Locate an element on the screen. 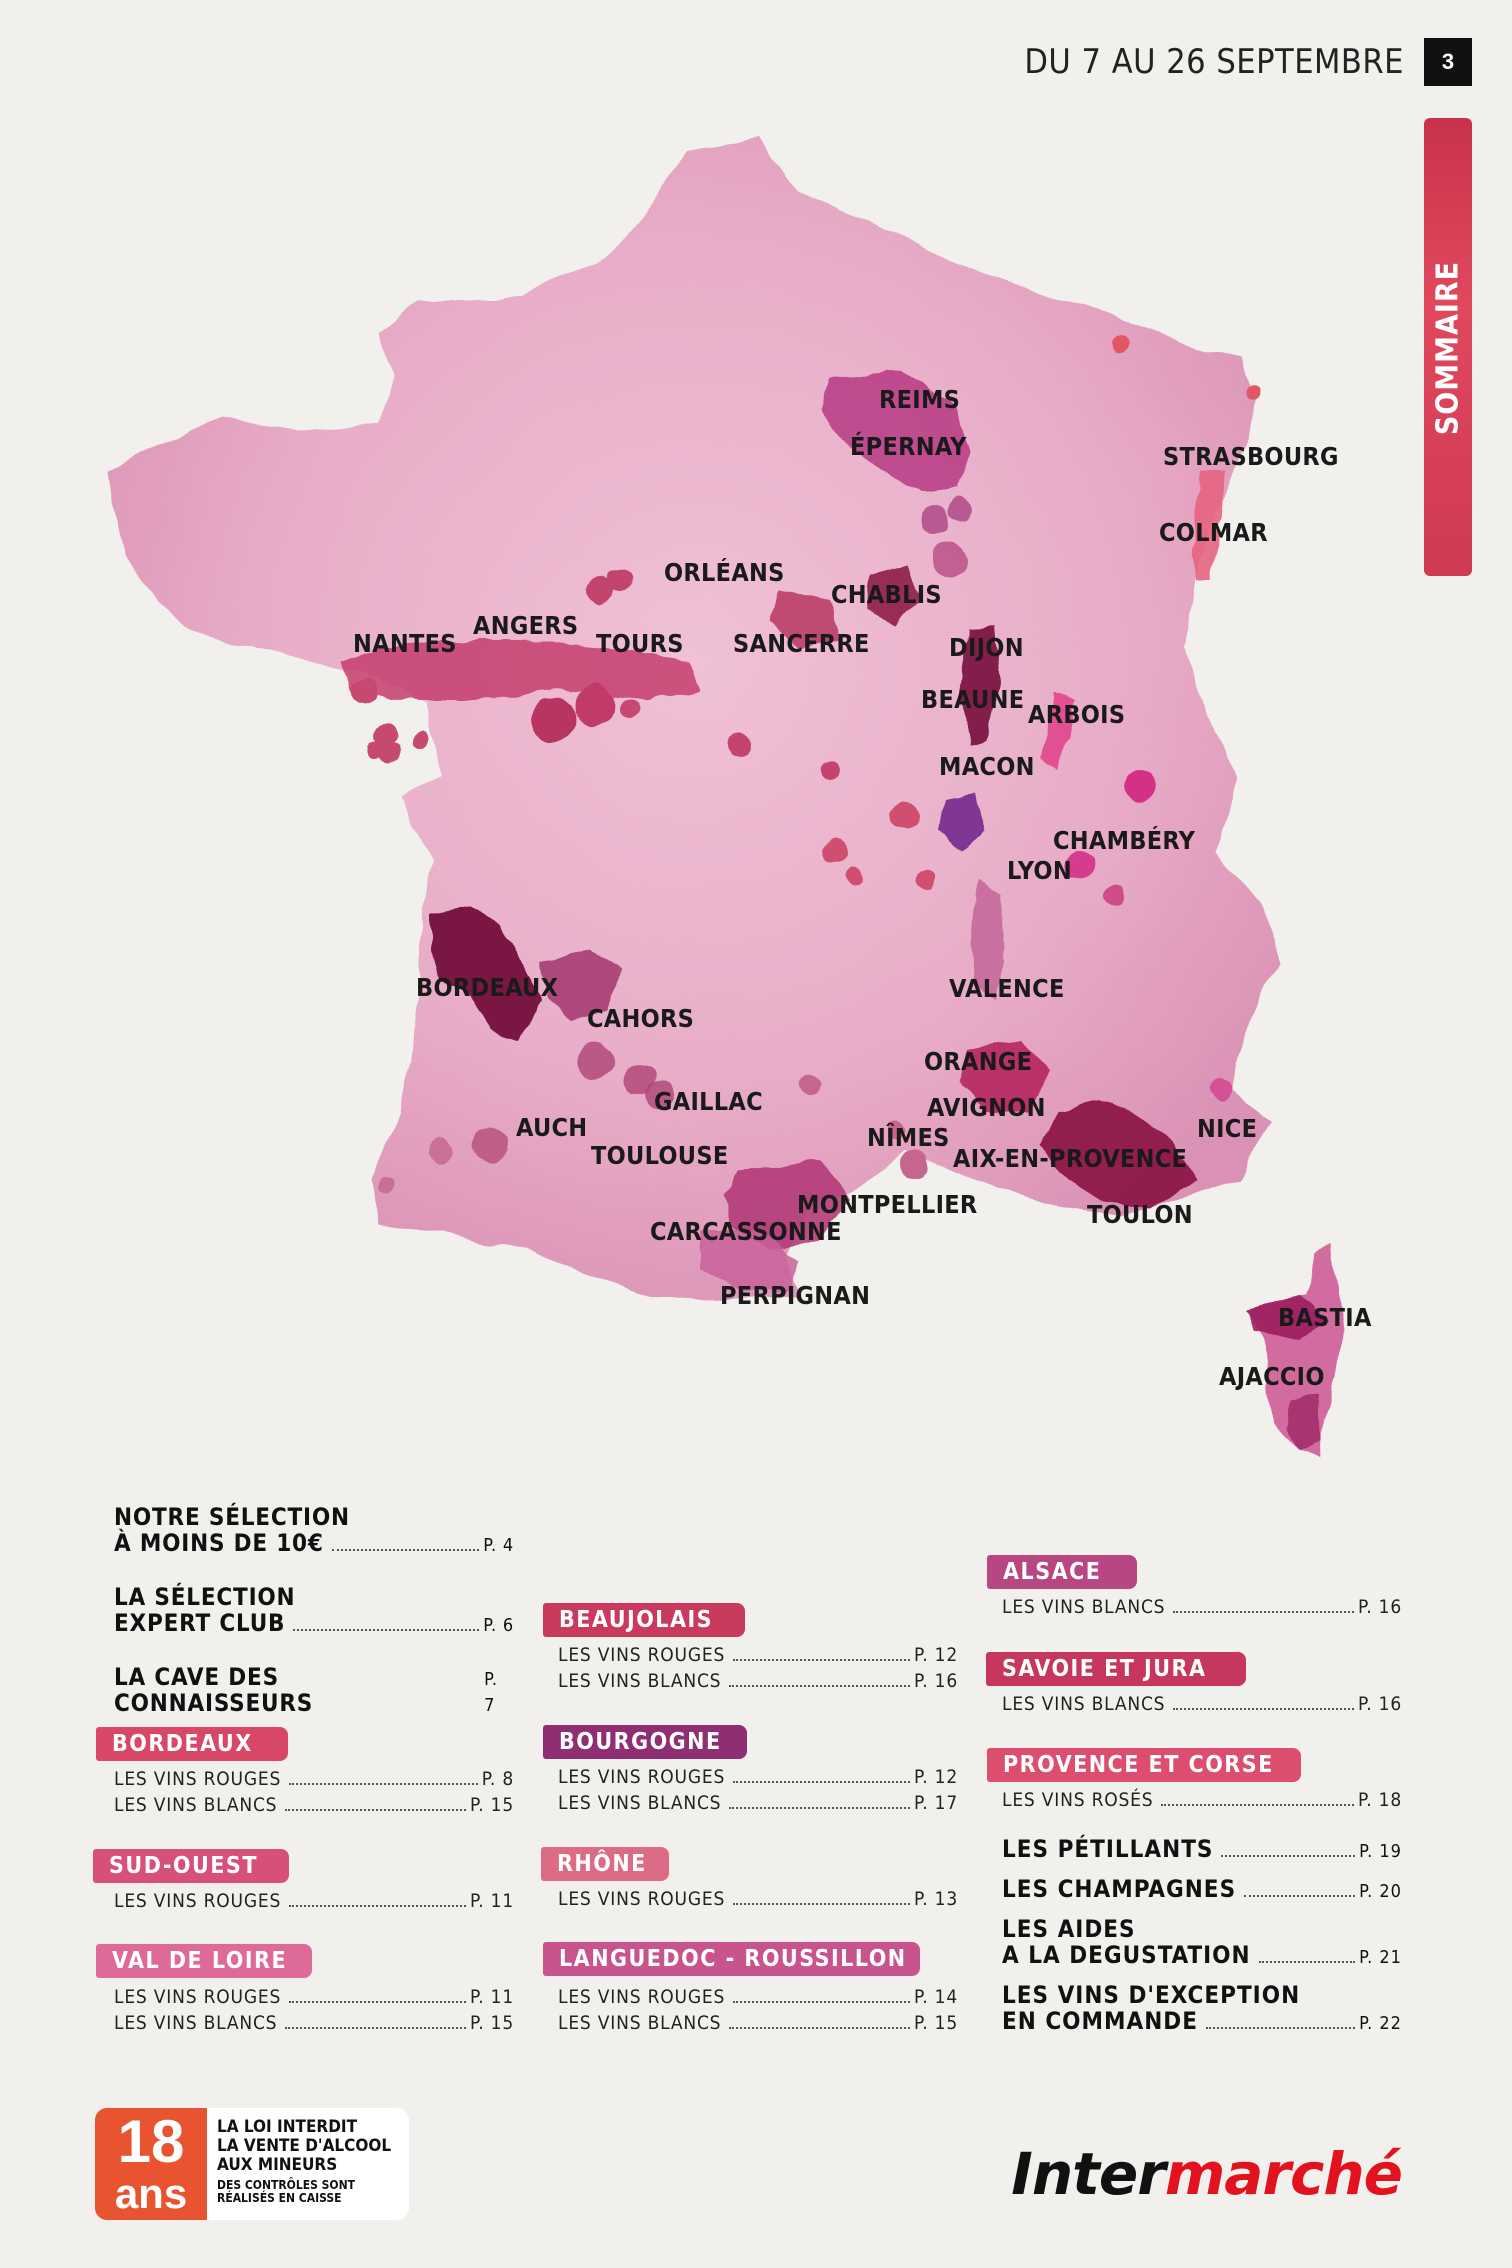 The width and height of the screenshot is (1512, 2268). toc-cave: LA CAVE DES CONNAISSEURS P. 7 is located at coordinates (314, 1691).